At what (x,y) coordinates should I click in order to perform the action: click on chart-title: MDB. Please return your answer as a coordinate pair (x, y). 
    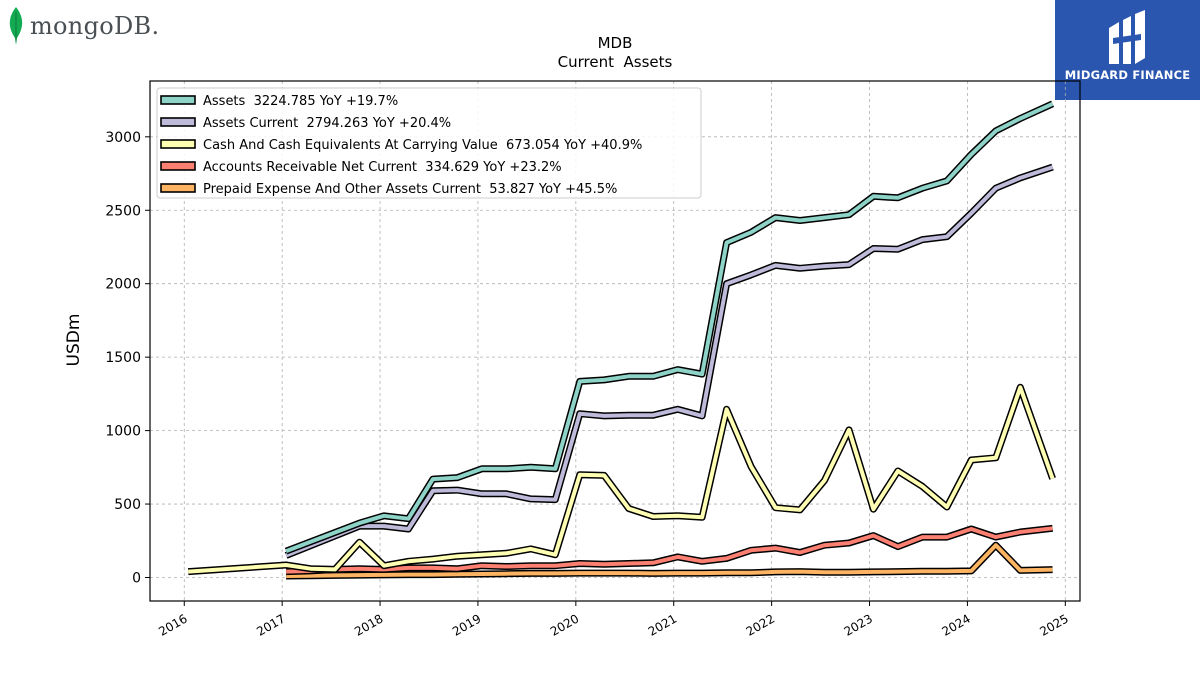
    Looking at the image, I should click on (615, 43).